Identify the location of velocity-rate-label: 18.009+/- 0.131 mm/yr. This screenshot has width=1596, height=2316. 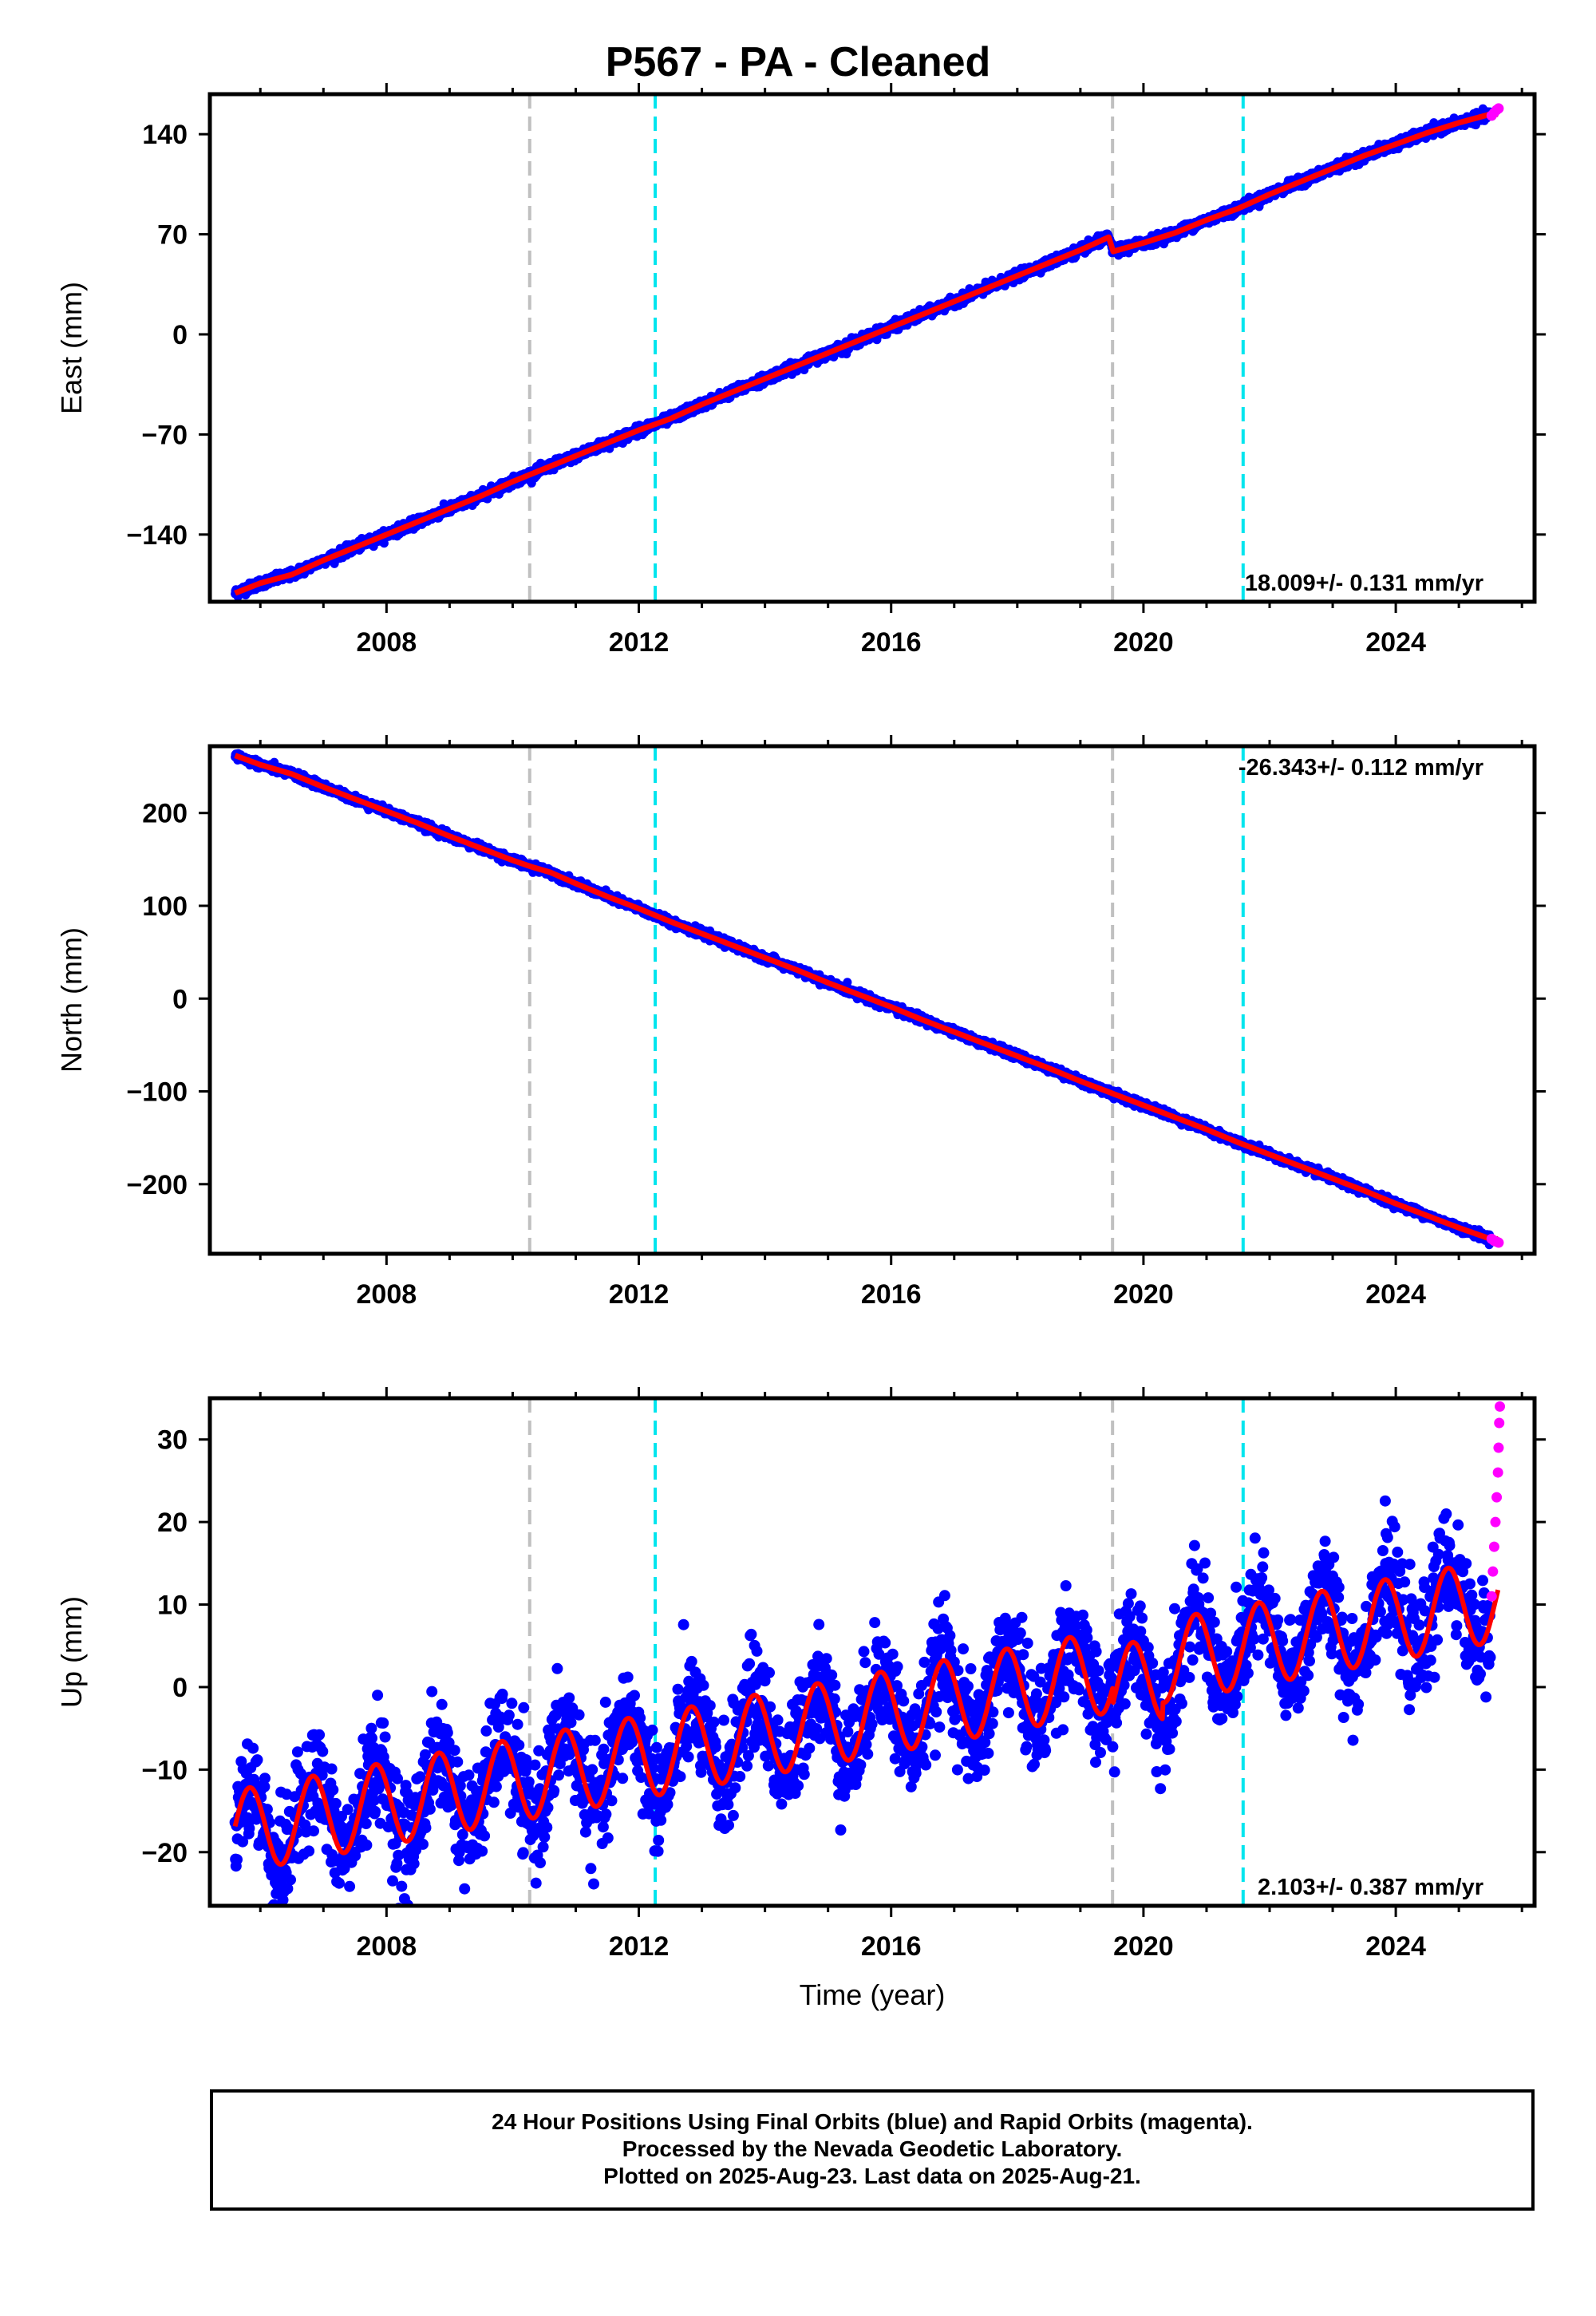
(1364, 583).